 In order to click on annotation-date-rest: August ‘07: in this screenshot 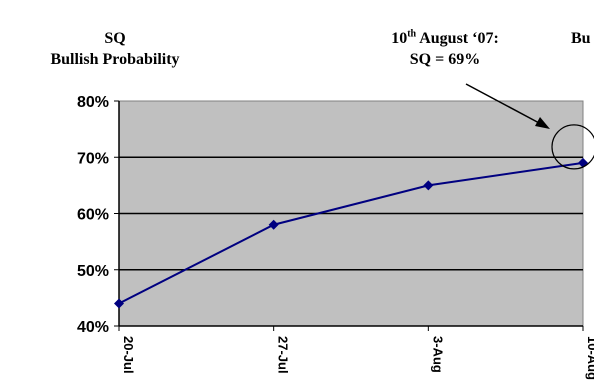, I will do `click(457, 38)`.